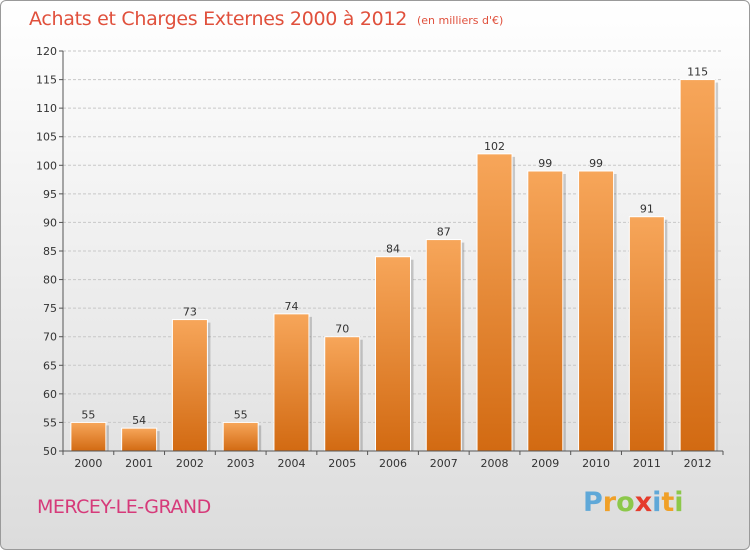  What do you see at coordinates (46, 108) in the screenshot?
I see `y-tick-label: 110` at bounding box center [46, 108].